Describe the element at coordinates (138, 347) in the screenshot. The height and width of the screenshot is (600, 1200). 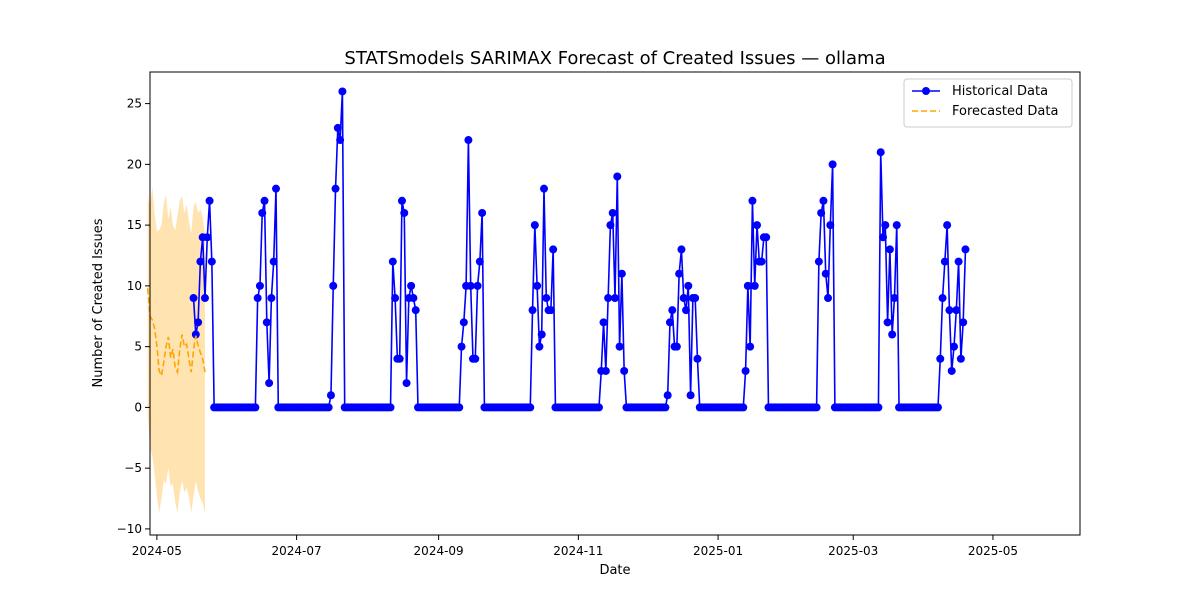
I see `y-tick-label: 5` at that location.